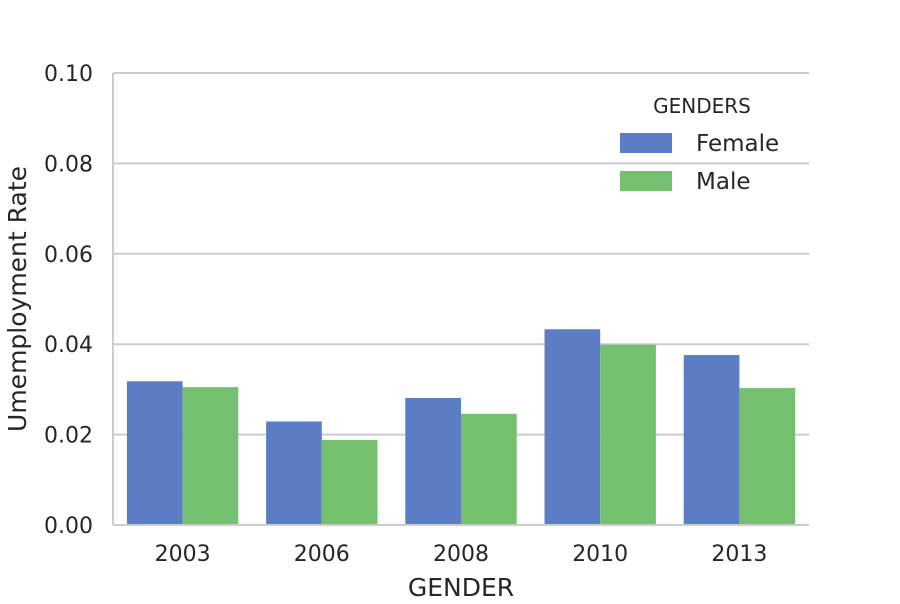  What do you see at coordinates (294, 473) in the screenshot?
I see `bar-female-2006` at bounding box center [294, 473].